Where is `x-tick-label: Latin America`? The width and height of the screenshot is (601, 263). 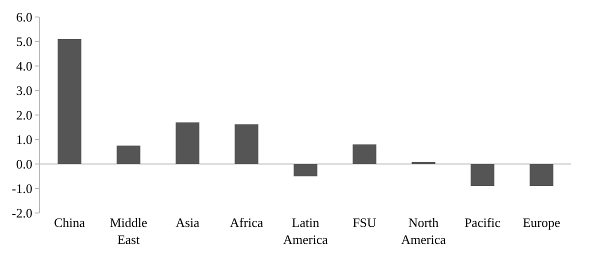 x-tick-label: Latin America is located at coordinates (305, 231).